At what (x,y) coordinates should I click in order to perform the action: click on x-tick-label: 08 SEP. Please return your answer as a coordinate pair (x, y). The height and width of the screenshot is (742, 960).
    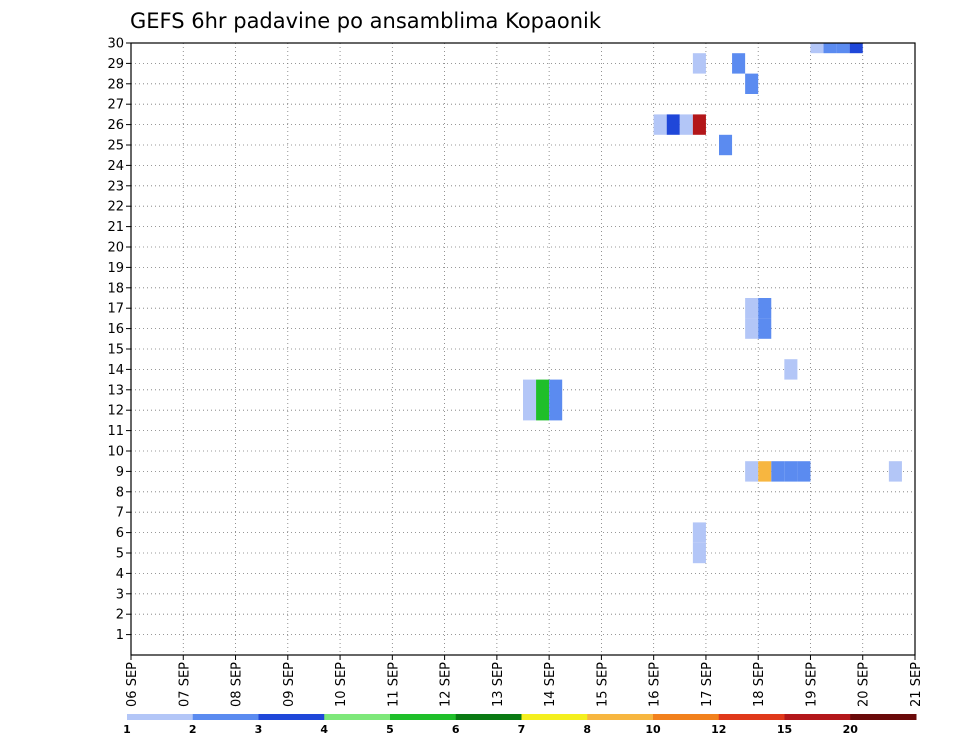
    Looking at the image, I should click on (237, 684).